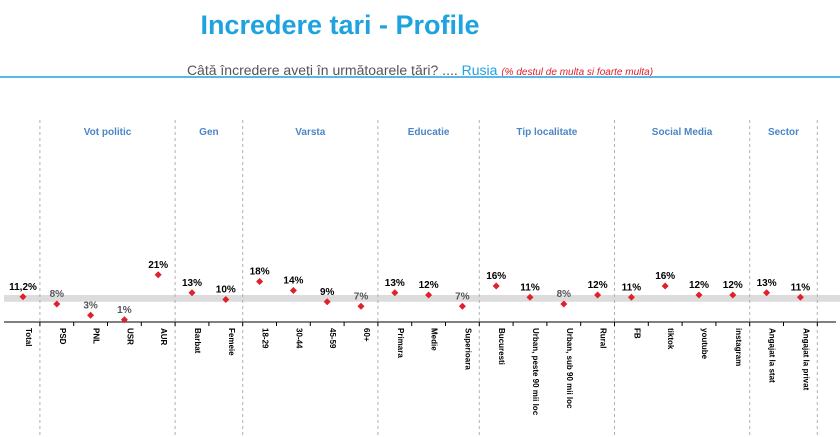 The image size is (840, 437). I want to click on x-tick-label: Superioara, so click(467, 349).